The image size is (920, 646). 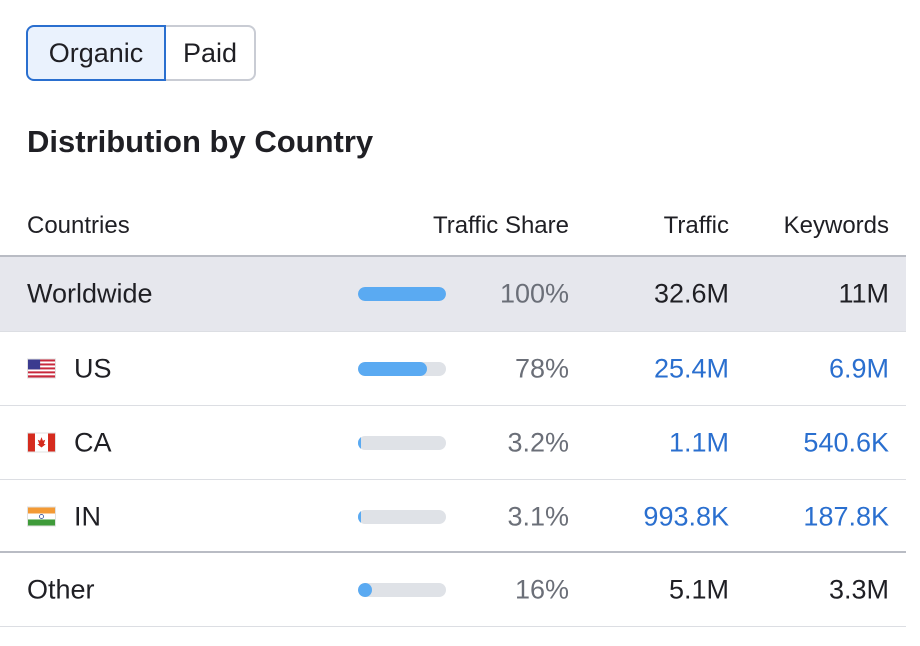 I want to click on table-row-us: US 78% 25.4M 6.9M, so click(x=453, y=368).